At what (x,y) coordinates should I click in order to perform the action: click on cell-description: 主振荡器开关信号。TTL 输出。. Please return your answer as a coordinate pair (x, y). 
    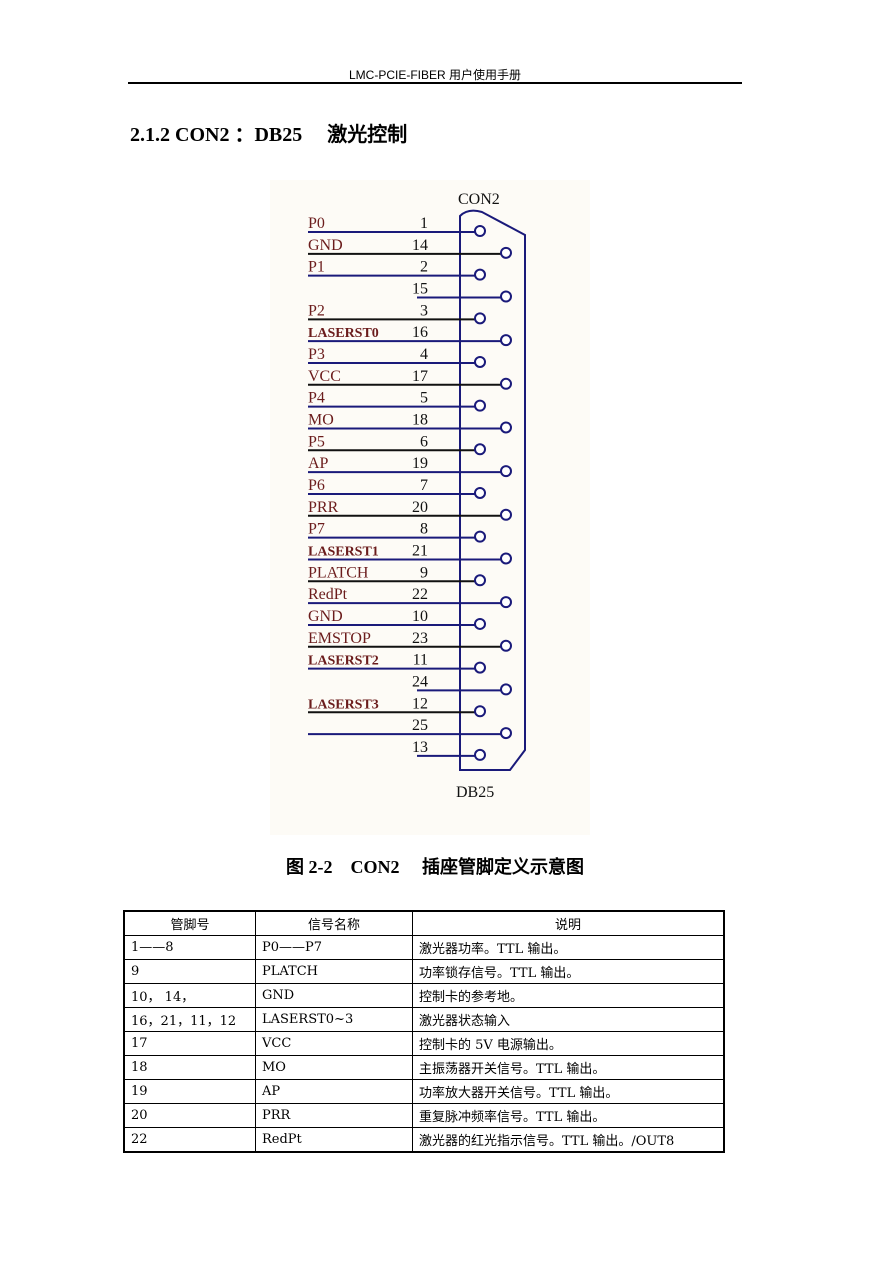
    Looking at the image, I should click on (568, 1067).